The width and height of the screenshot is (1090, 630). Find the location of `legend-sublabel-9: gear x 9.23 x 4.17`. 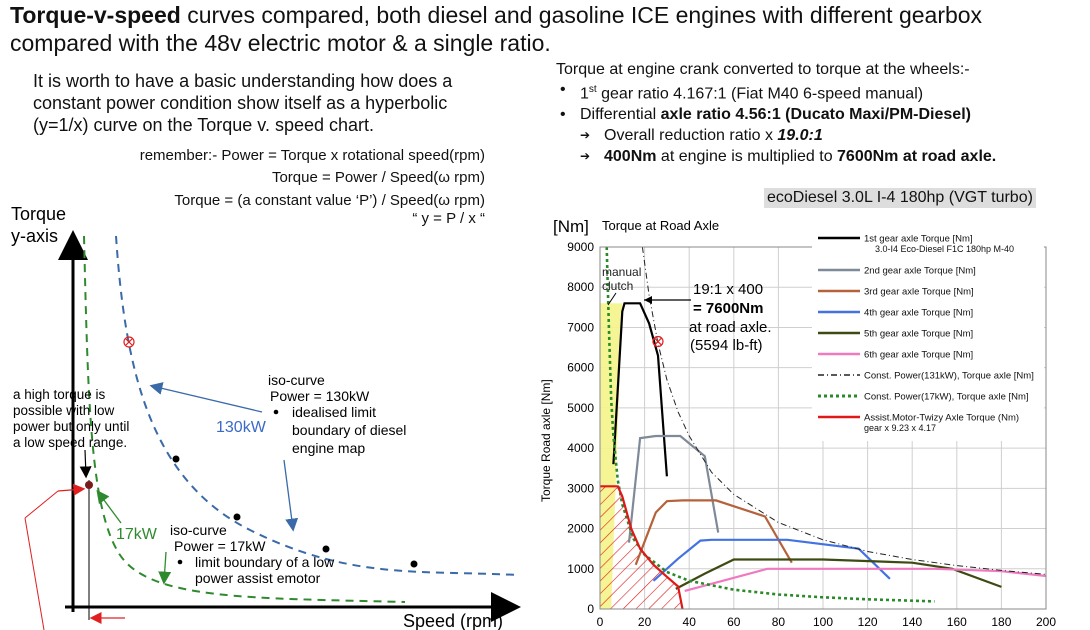

legend-sublabel-9: gear x 9.23 x 4.17 is located at coordinates (900, 428).